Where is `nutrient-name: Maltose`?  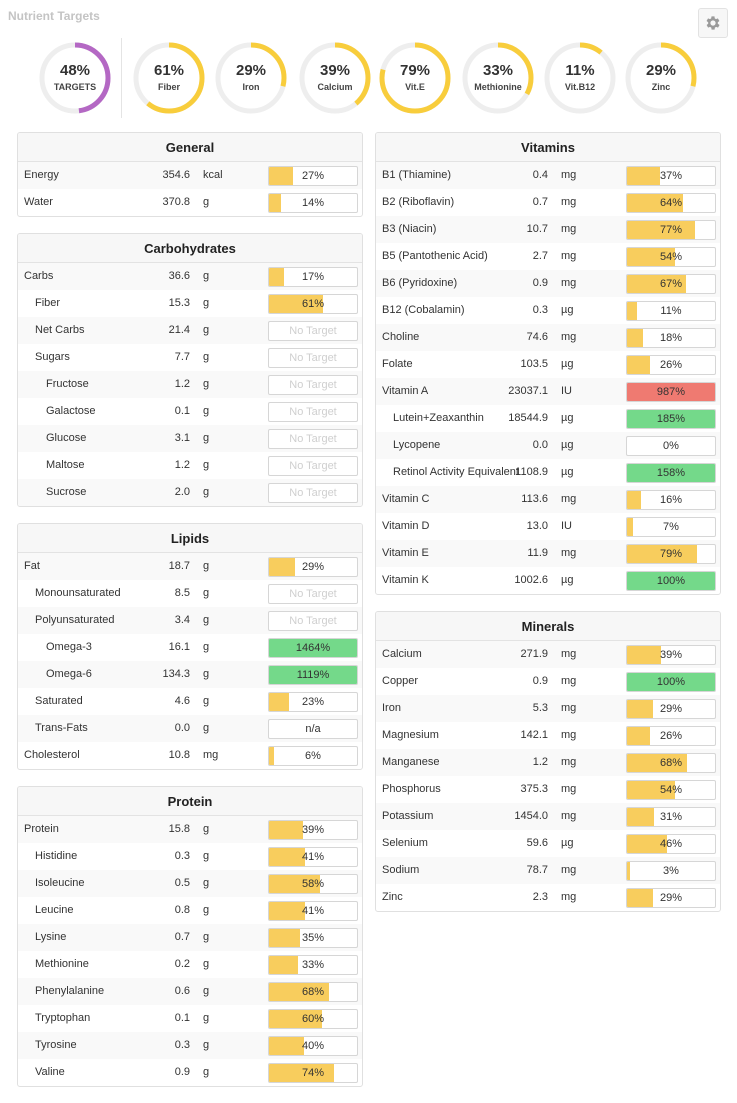
nutrient-name: Maltose is located at coordinates (65, 465).